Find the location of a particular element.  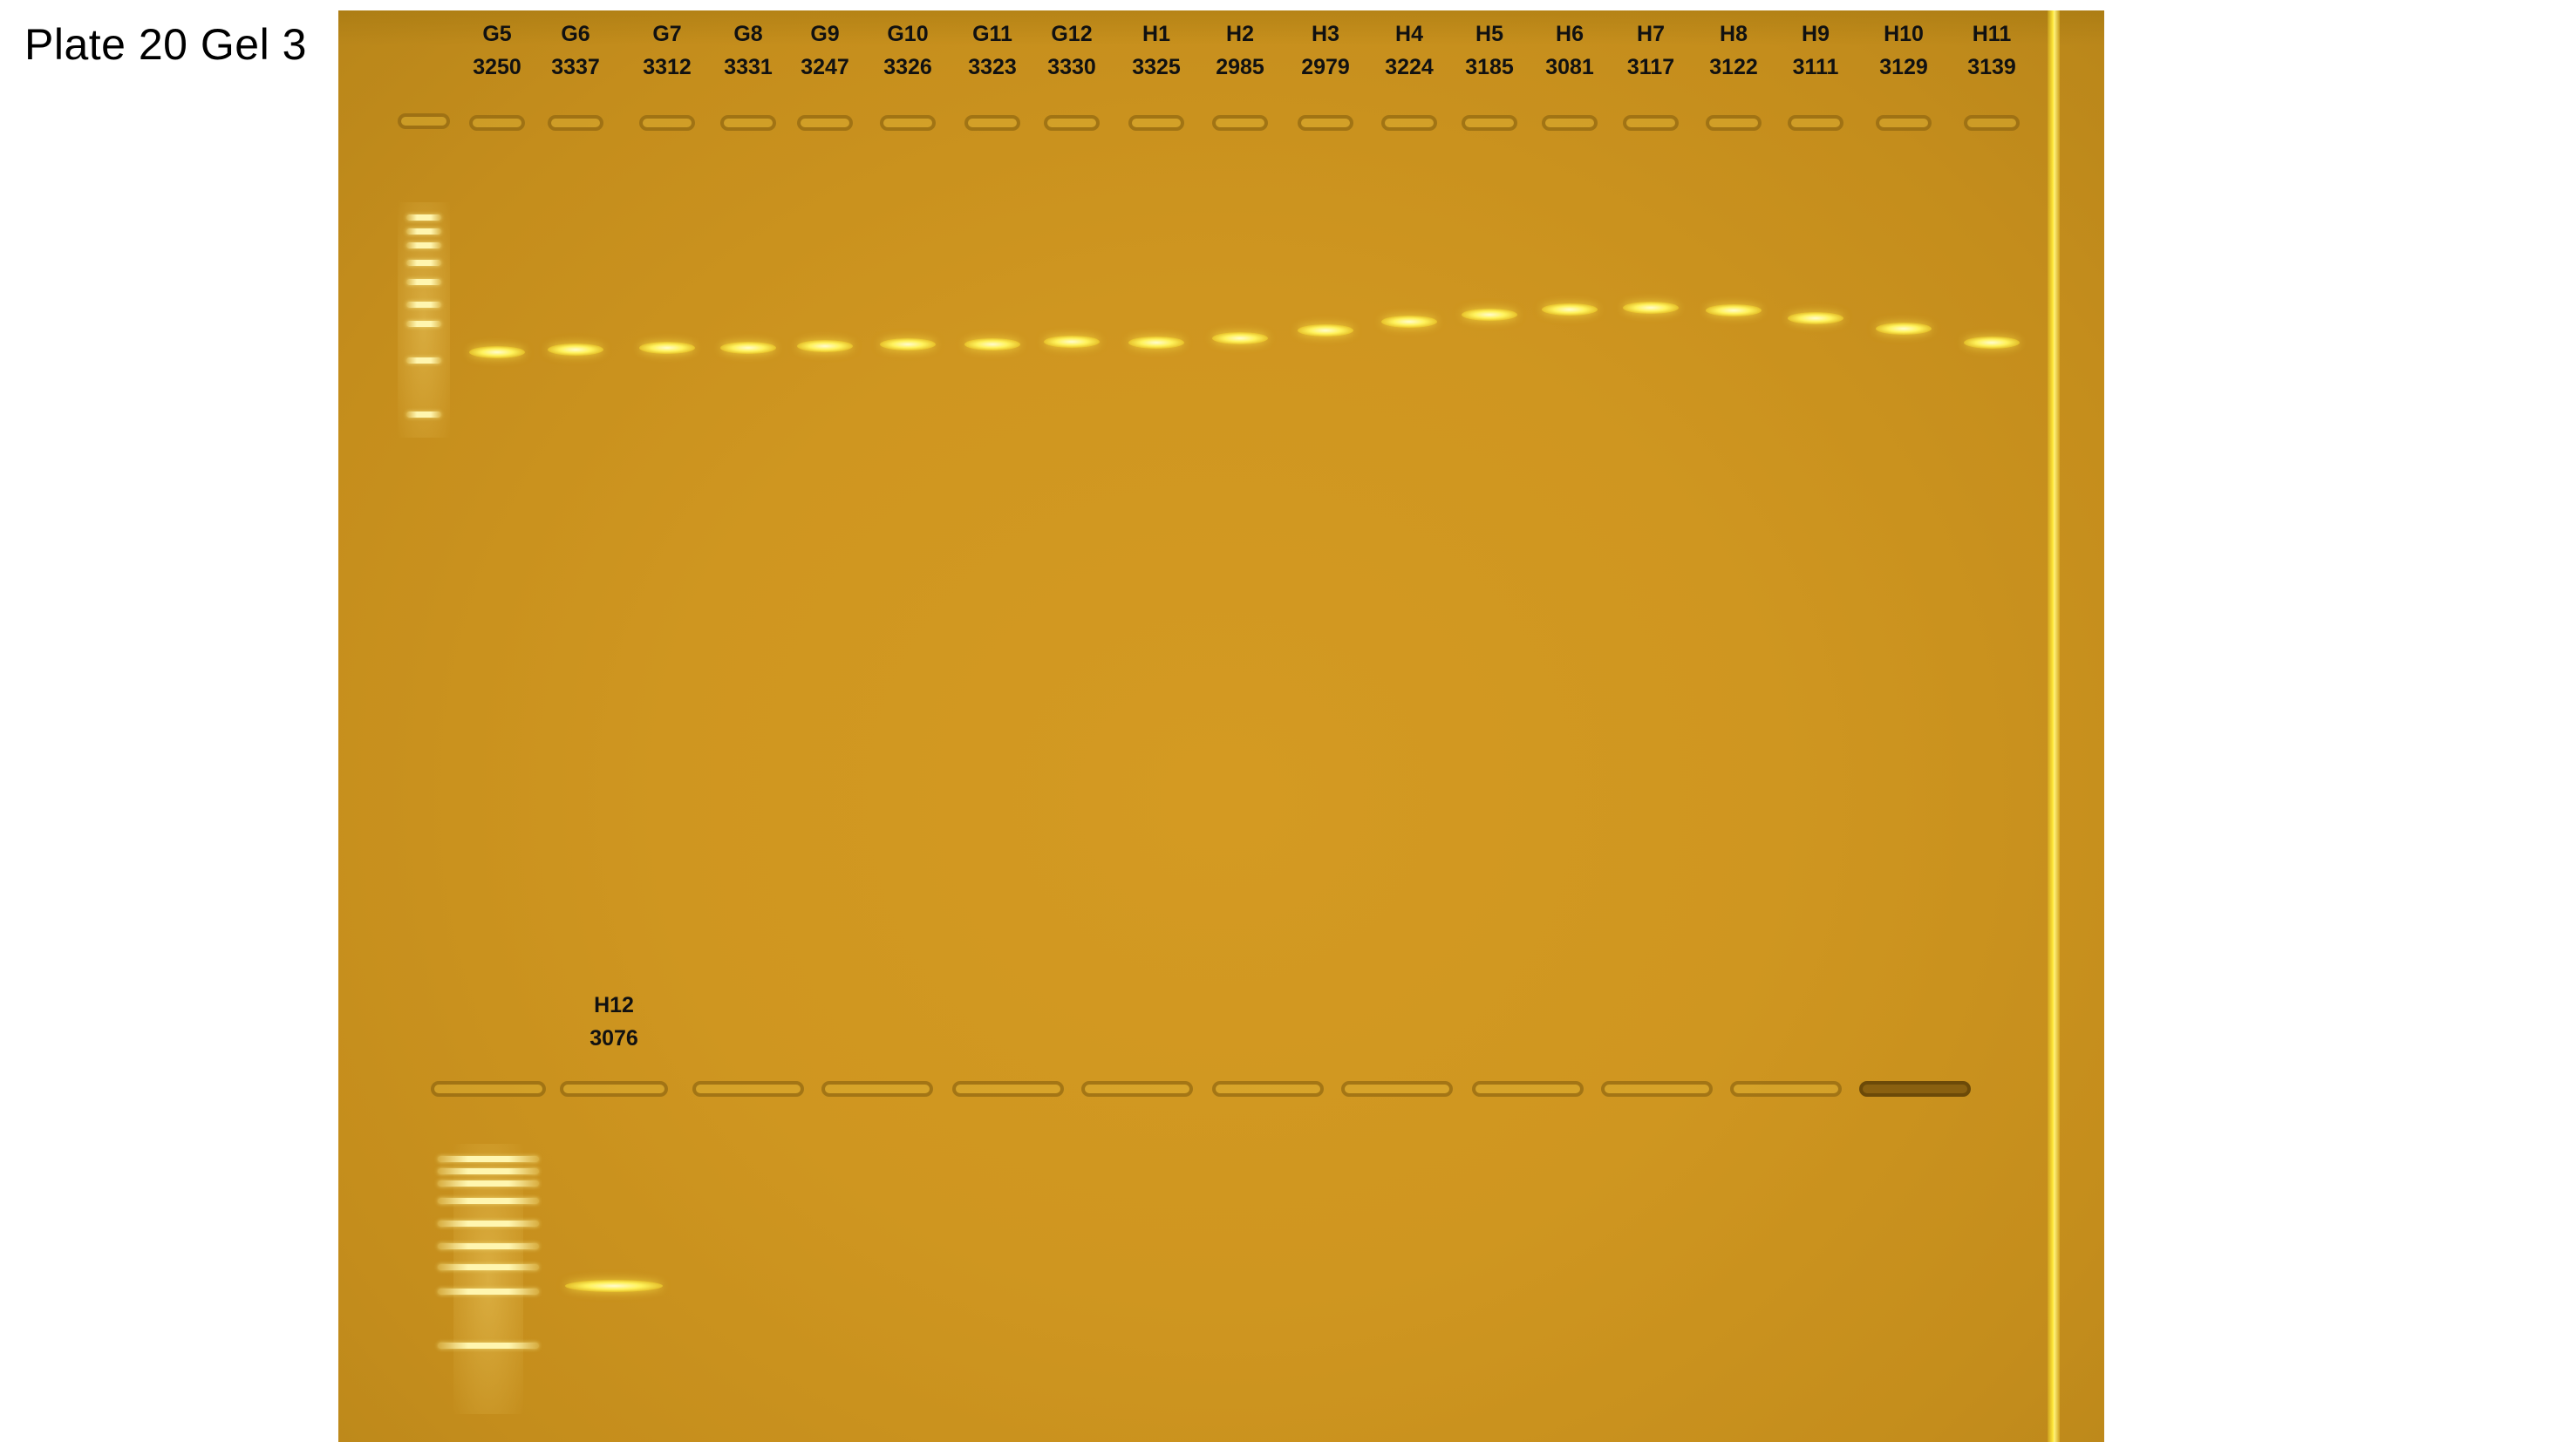

well-position-label: G12 is located at coordinates (1072, 34).